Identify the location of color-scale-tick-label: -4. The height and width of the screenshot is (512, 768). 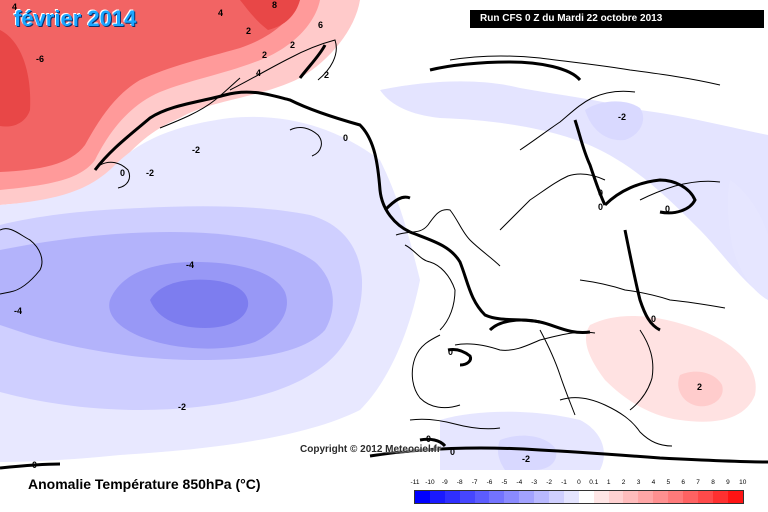
(519, 482).